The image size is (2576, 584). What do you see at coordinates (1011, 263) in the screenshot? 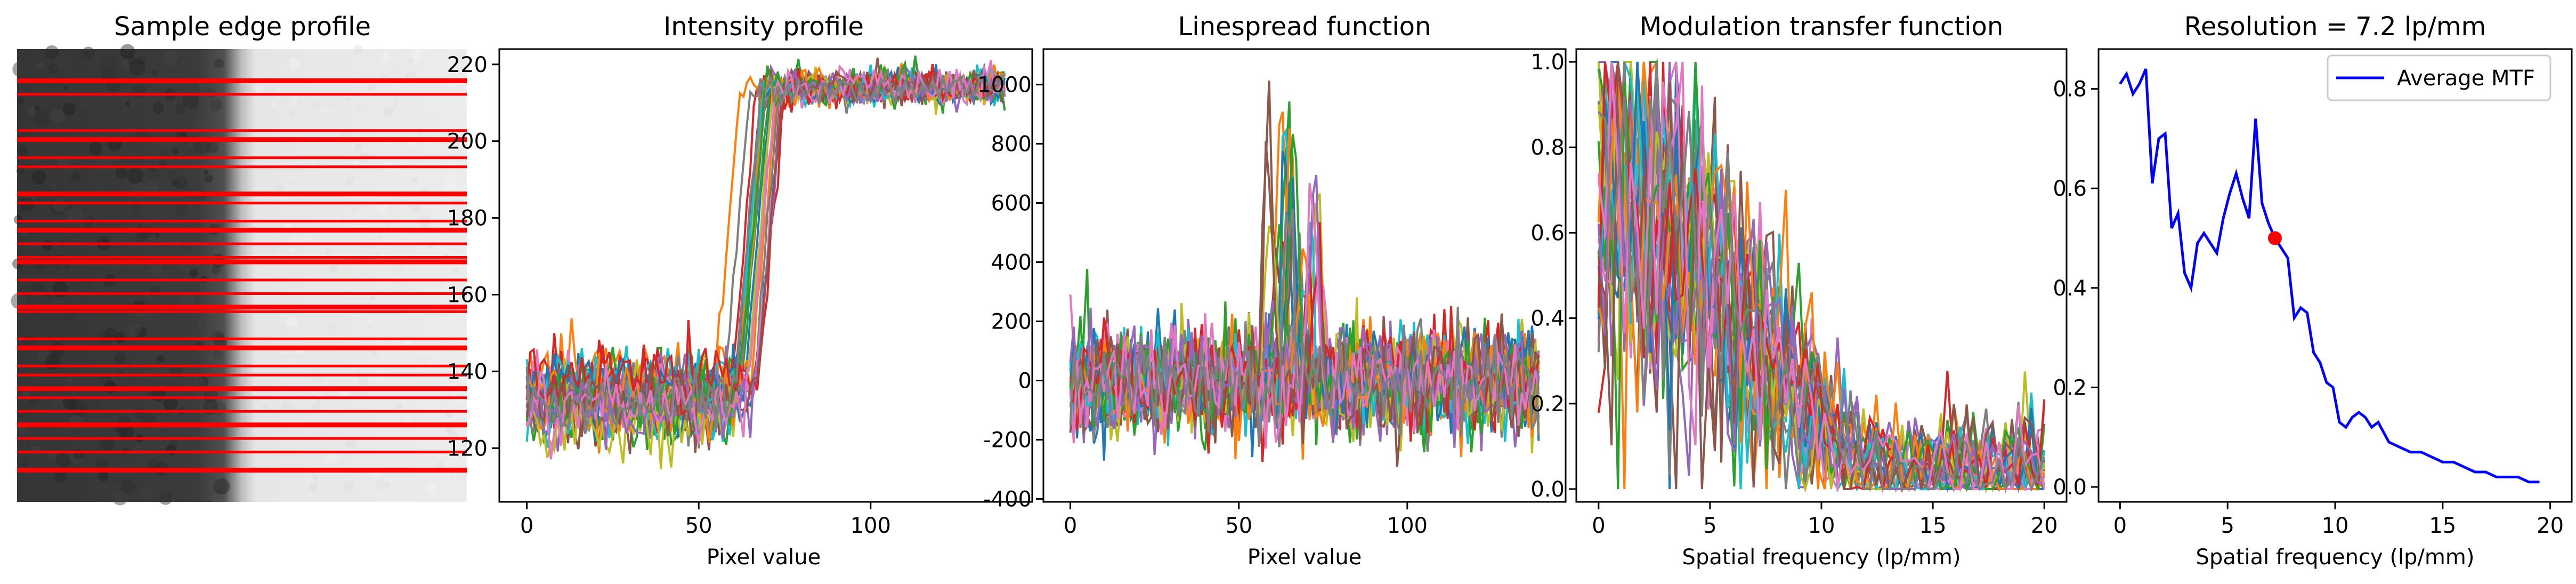
I see `y-tick-label: 400` at bounding box center [1011, 263].